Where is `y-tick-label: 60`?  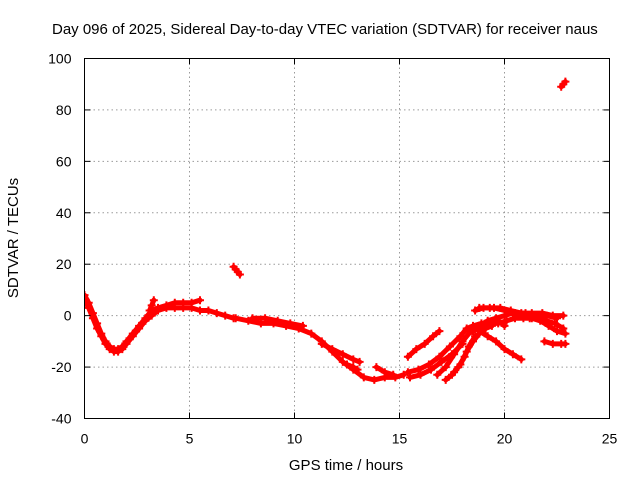
y-tick-label: 60 is located at coordinates (64, 161).